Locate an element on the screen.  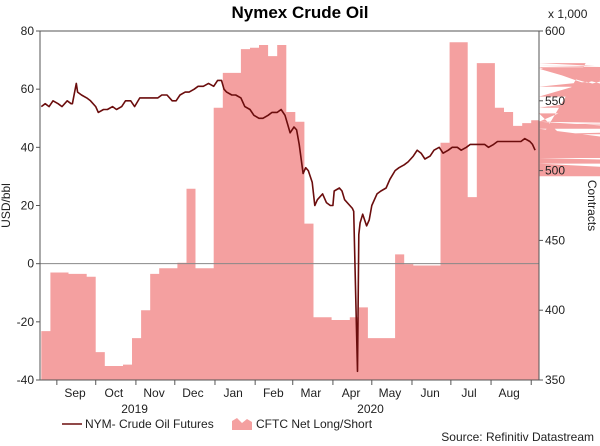
left-tick-label: -20 is located at coordinates (26, 322).